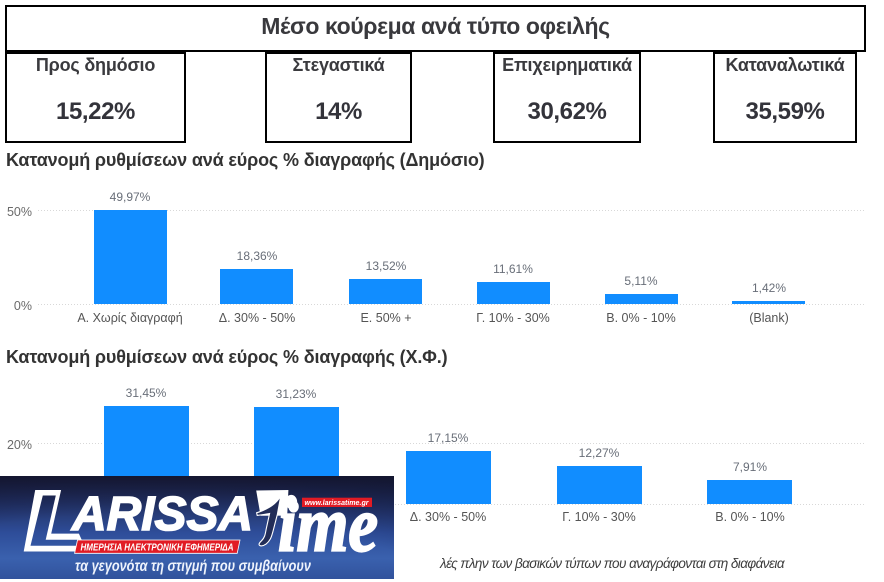 Image resolution: width=884 pixels, height=582 pixels. Describe the element at coordinates (162, 514) in the screenshot. I see `svg-text: ARISSA` at that location.